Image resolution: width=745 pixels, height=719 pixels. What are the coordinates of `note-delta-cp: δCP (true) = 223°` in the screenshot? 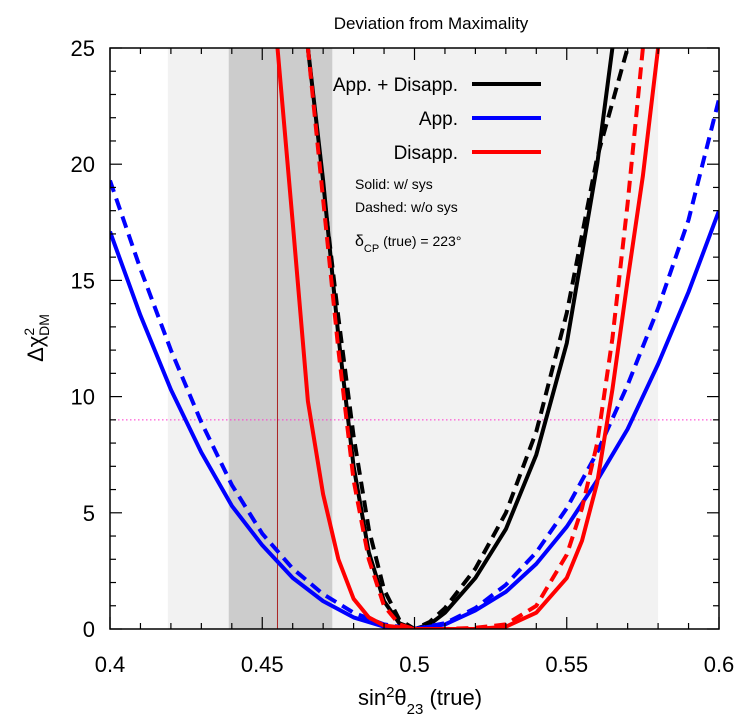 It's located at (408, 244).